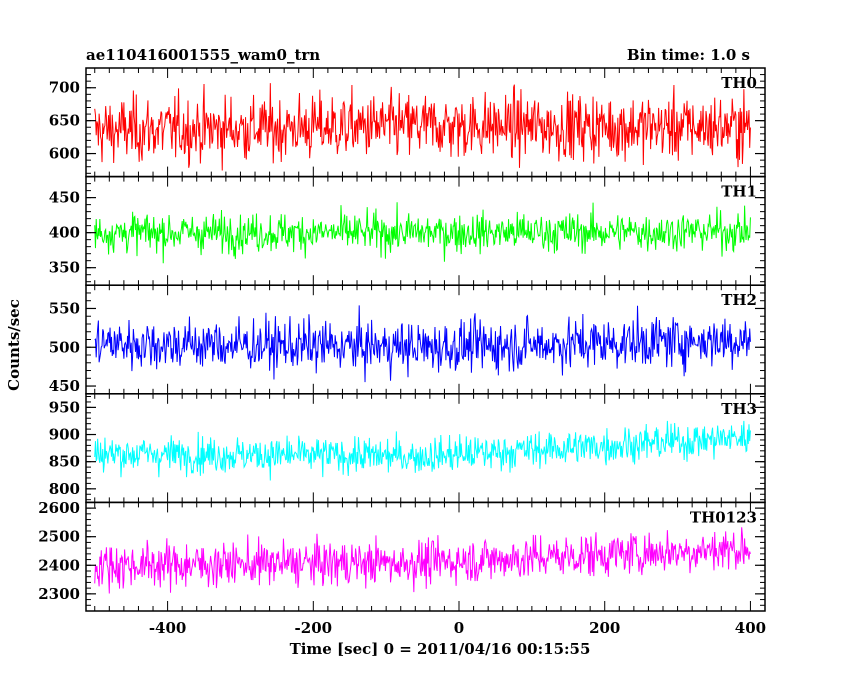  I want to click on x-axis-label: Time [sec] 0 = 2011/04/16 00:15:55, so click(440, 649).